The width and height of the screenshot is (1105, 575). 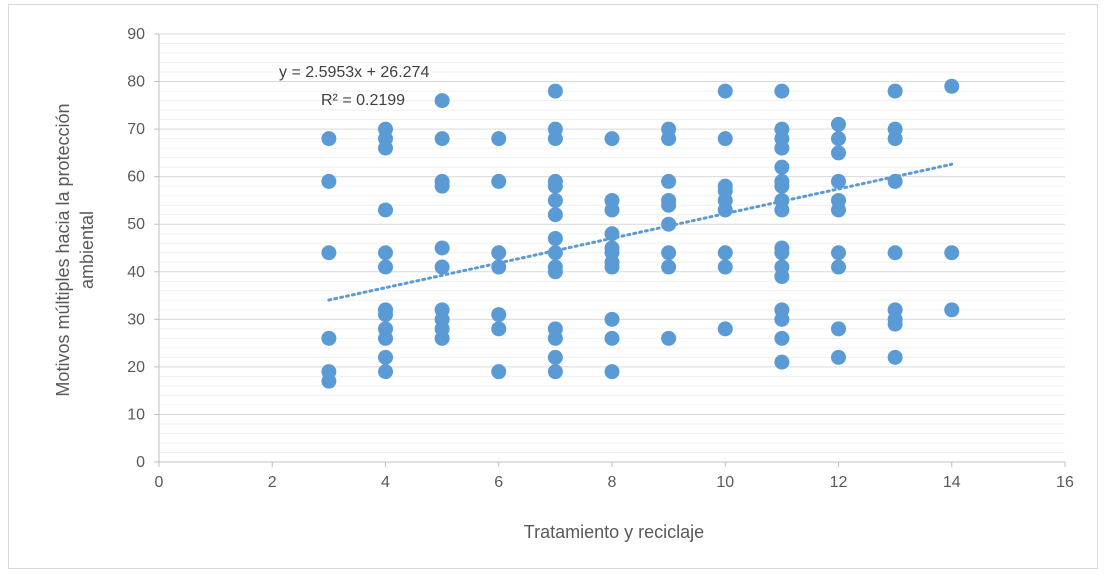 I want to click on trendline-group, so click(x=640, y=232).